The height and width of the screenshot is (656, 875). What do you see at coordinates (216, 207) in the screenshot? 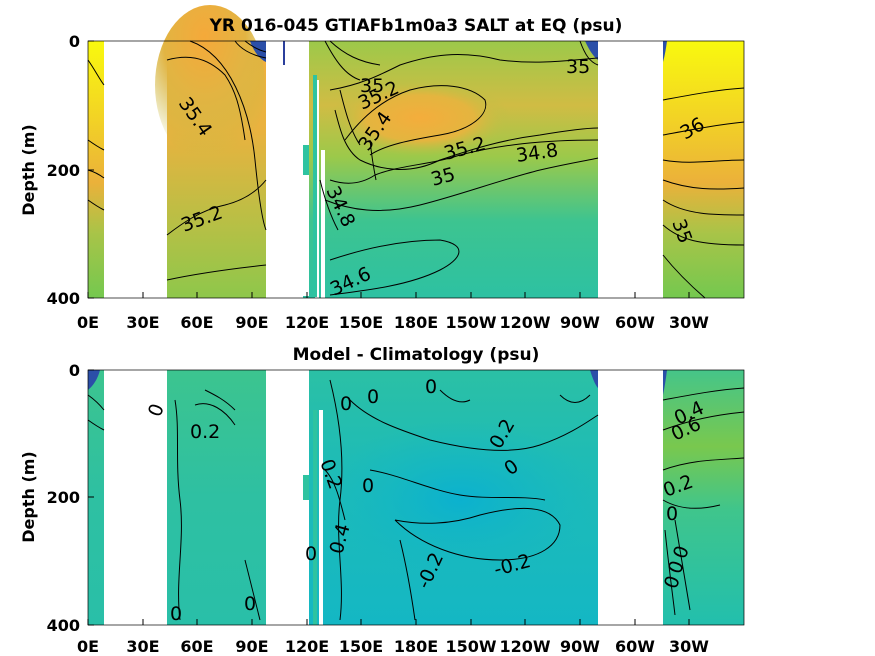
I see `top-contour-35-2-west` at bounding box center [216, 207].